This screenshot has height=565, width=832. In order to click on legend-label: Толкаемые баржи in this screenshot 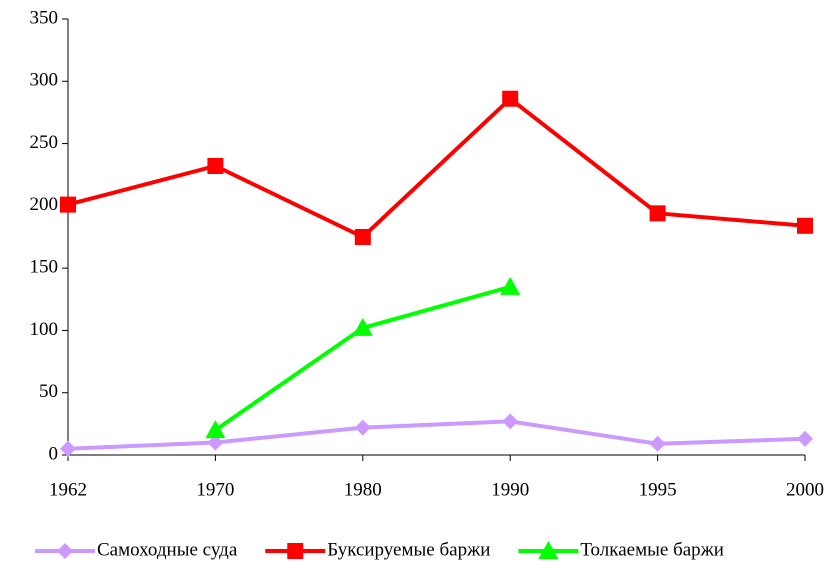, I will do `click(652, 549)`.